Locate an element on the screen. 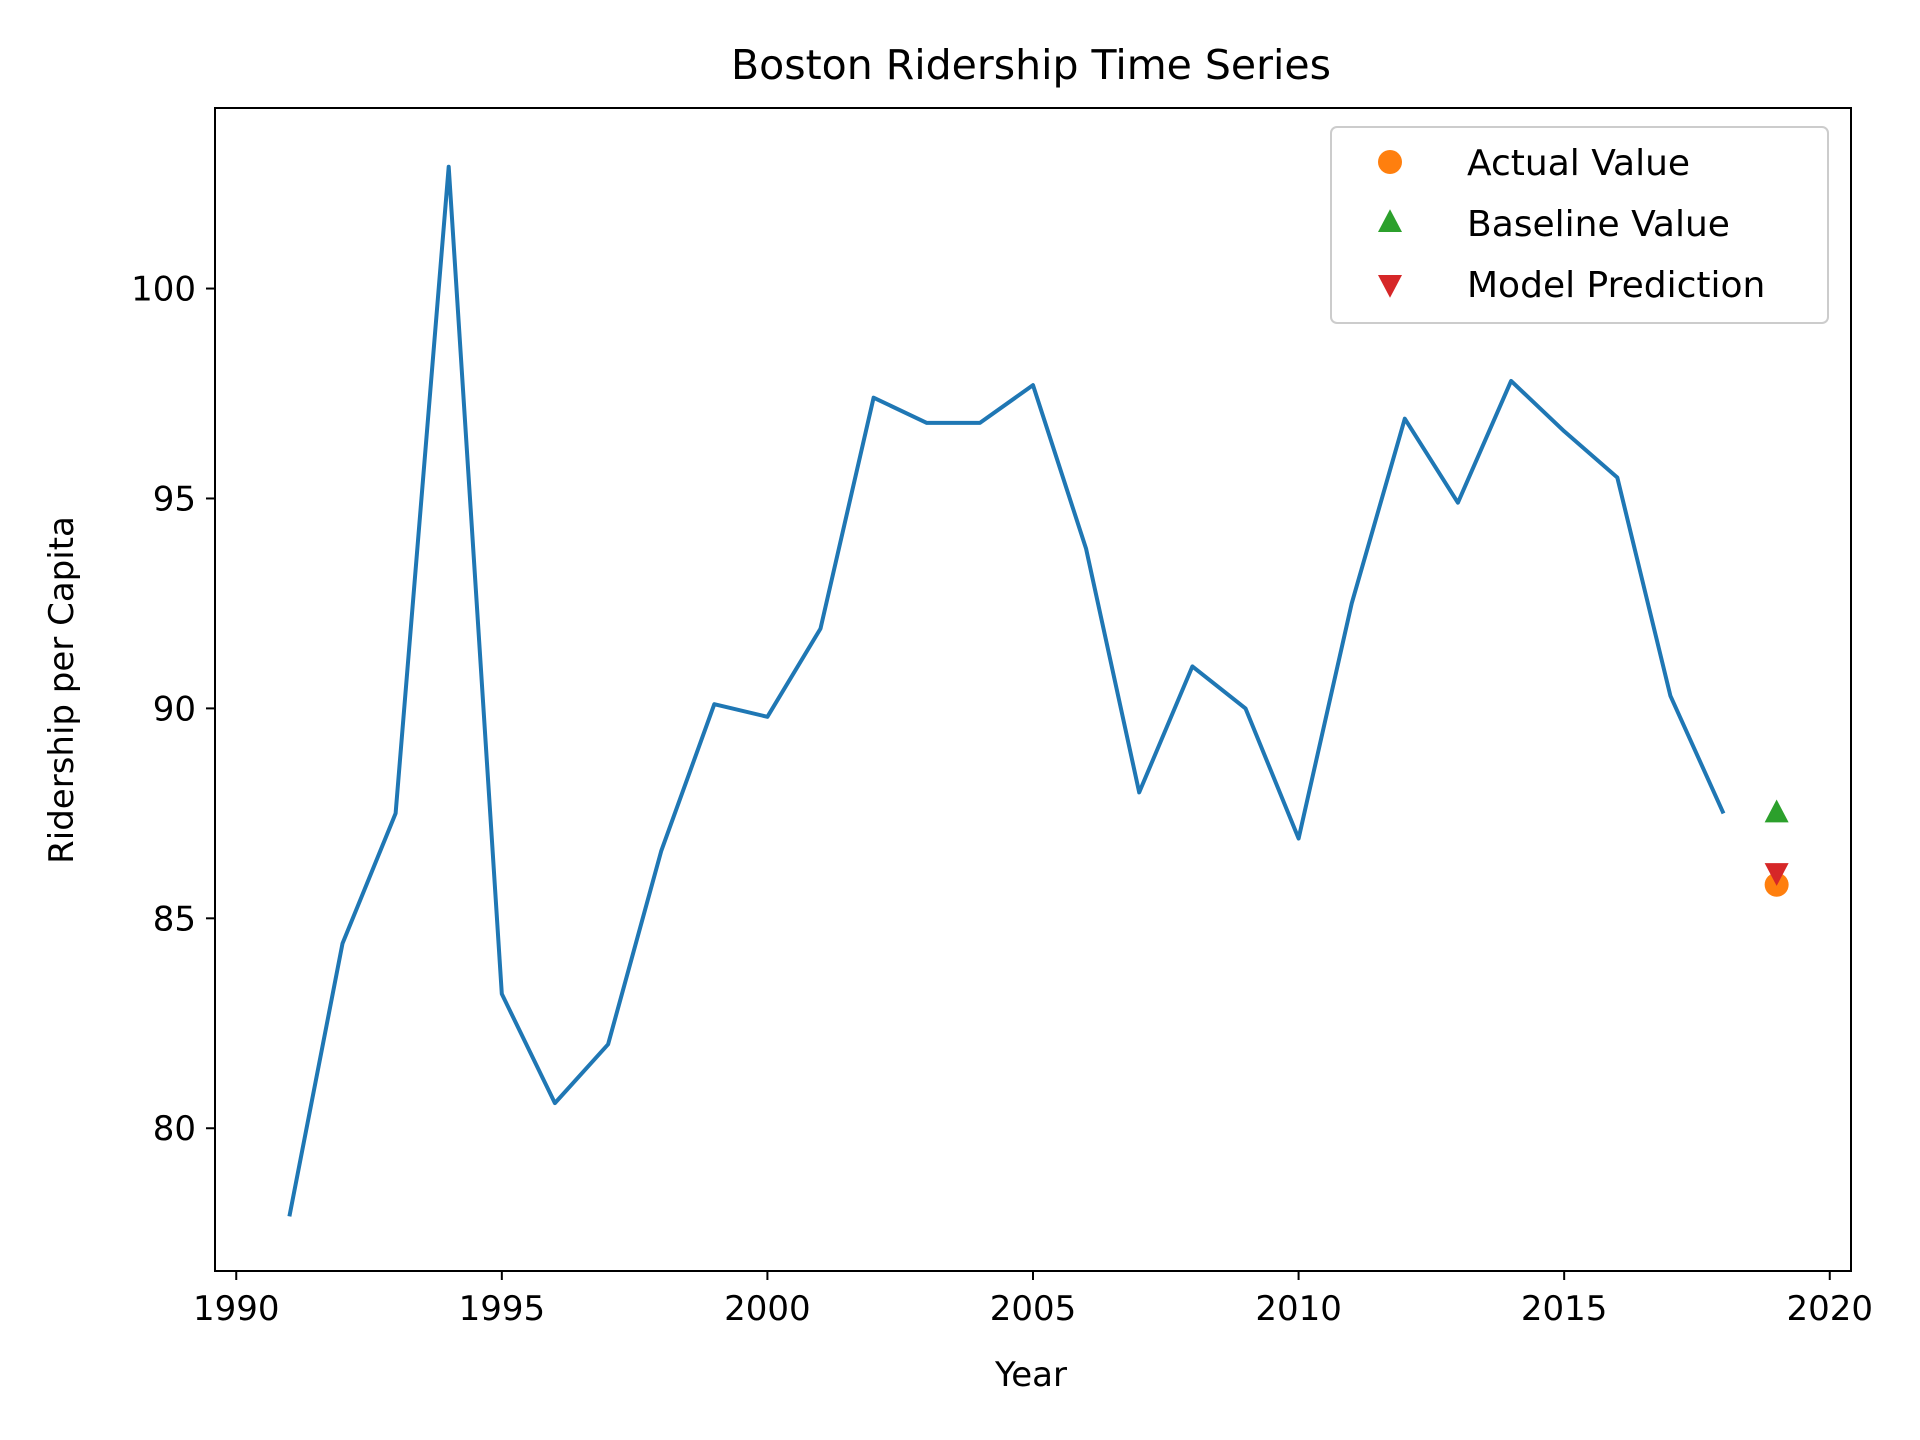  x-tick-label: 2010 is located at coordinates (1298, 1309).